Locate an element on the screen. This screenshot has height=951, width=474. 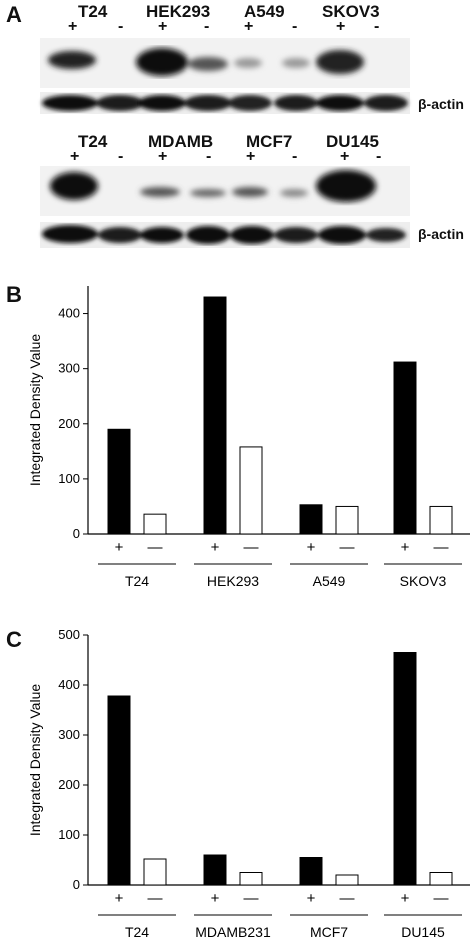
group-label: MDAMB231 is located at coordinates (233, 932).